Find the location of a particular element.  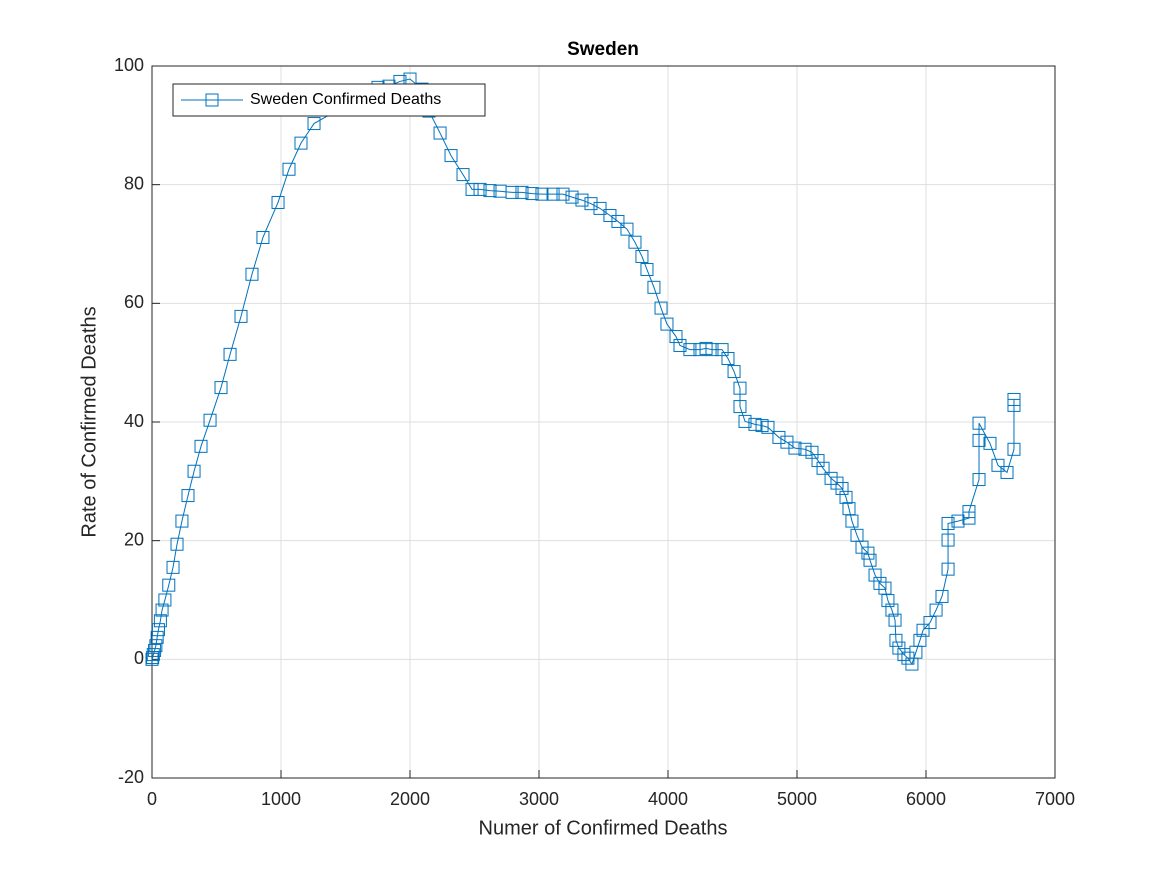

y-tick-label: 40 is located at coordinates (134, 421).